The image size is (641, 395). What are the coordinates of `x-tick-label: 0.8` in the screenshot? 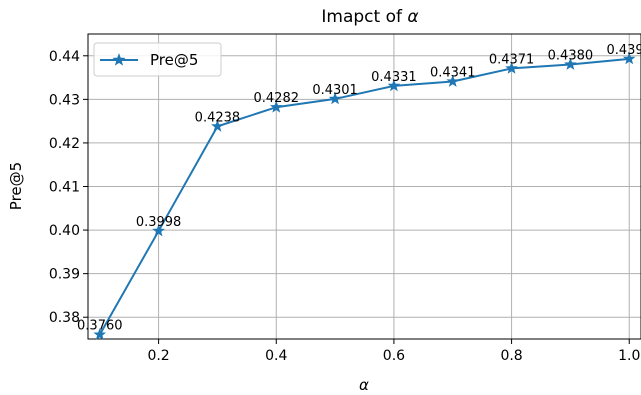 It's located at (511, 356).